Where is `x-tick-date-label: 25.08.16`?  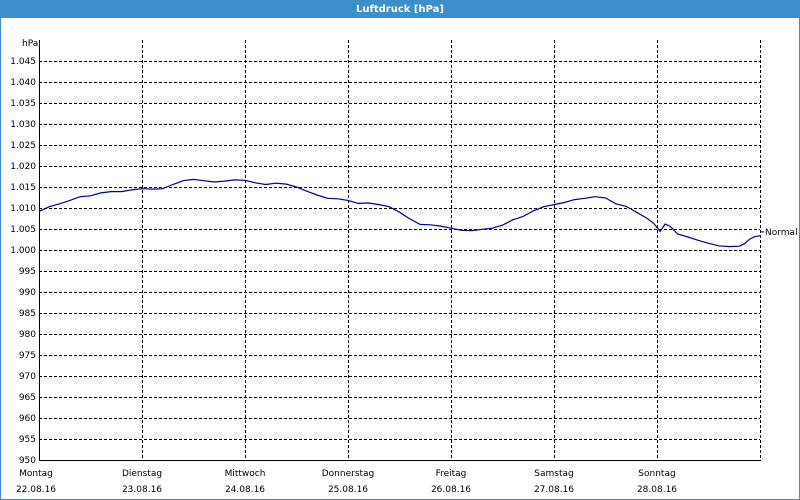
x-tick-date-label: 25.08.16 is located at coordinates (348, 490).